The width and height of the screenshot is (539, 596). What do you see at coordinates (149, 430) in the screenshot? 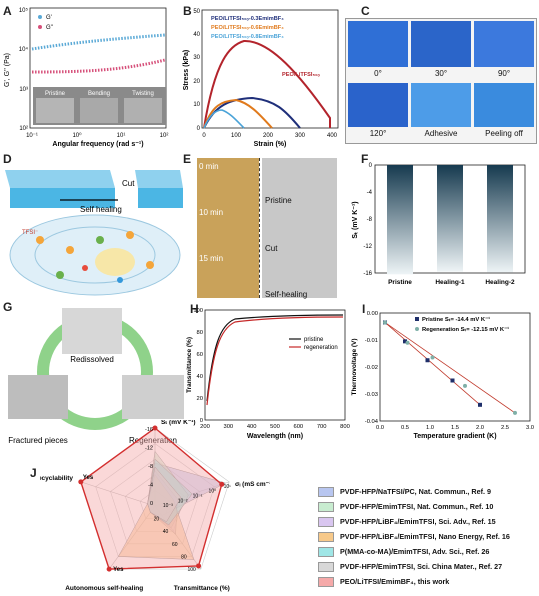
I see `radar-tick: -16` at bounding box center [149, 430].